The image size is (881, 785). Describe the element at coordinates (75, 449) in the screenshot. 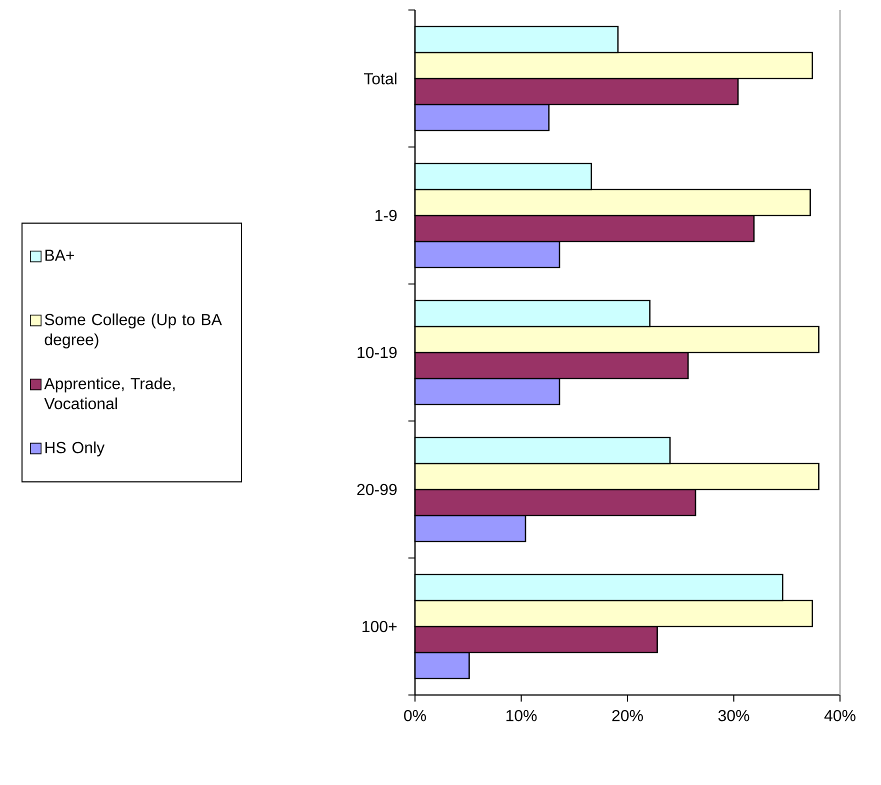

I see `legend-label: HS Only` at that location.